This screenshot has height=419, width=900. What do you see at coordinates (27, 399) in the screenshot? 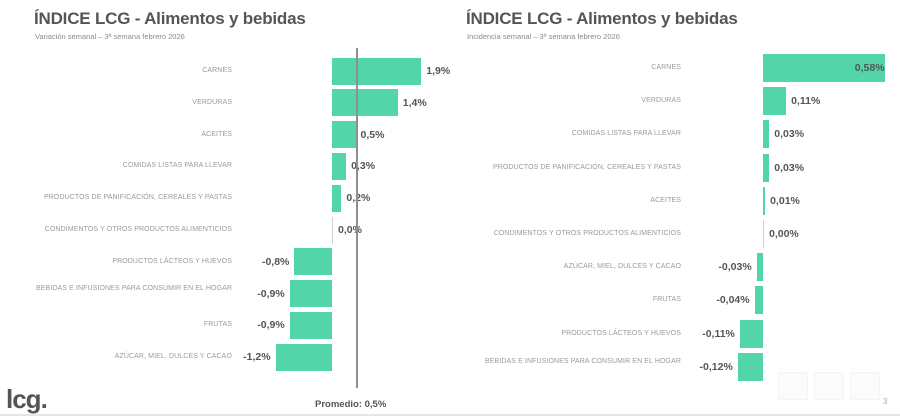
I see `lcg-logo: lcg.` at bounding box center [27, 399].